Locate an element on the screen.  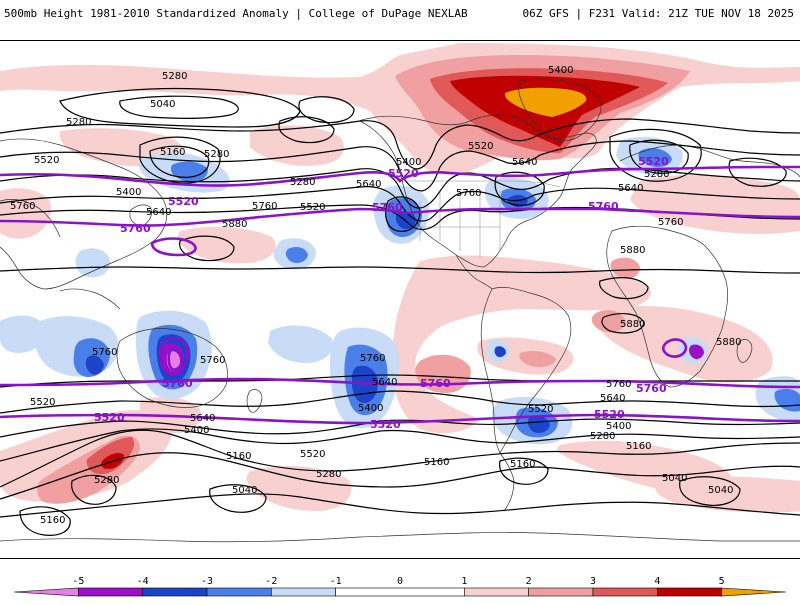
anomaly-colorbar-canvas: -5 -4 -3 -2 -1 0 1 2 3 4 5 is located at coordinates (400, 586).